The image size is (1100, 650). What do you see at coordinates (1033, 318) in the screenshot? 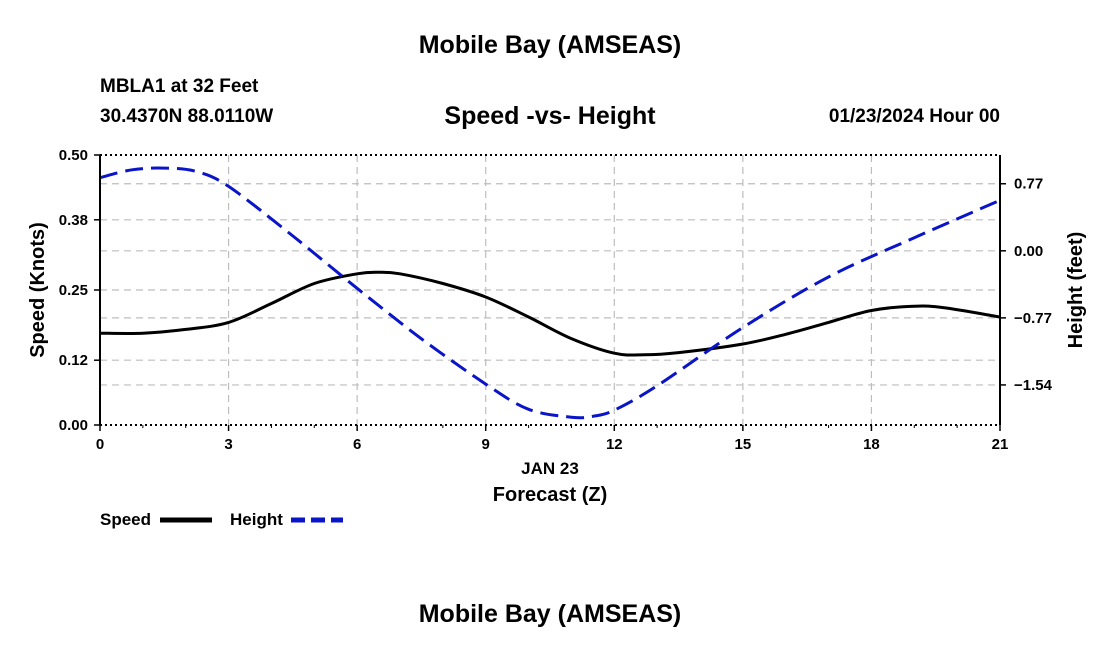
I see `y-right-tick-label: −0.77` at bounding box center [1033, 318].